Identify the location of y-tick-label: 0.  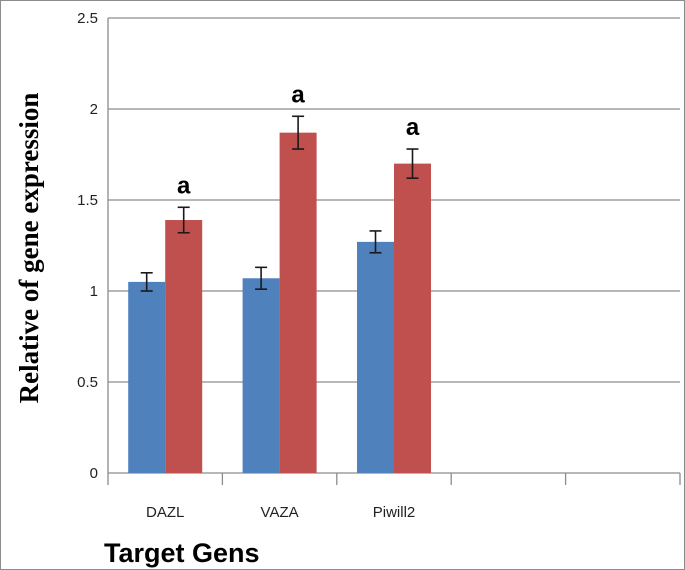
(94, 473).